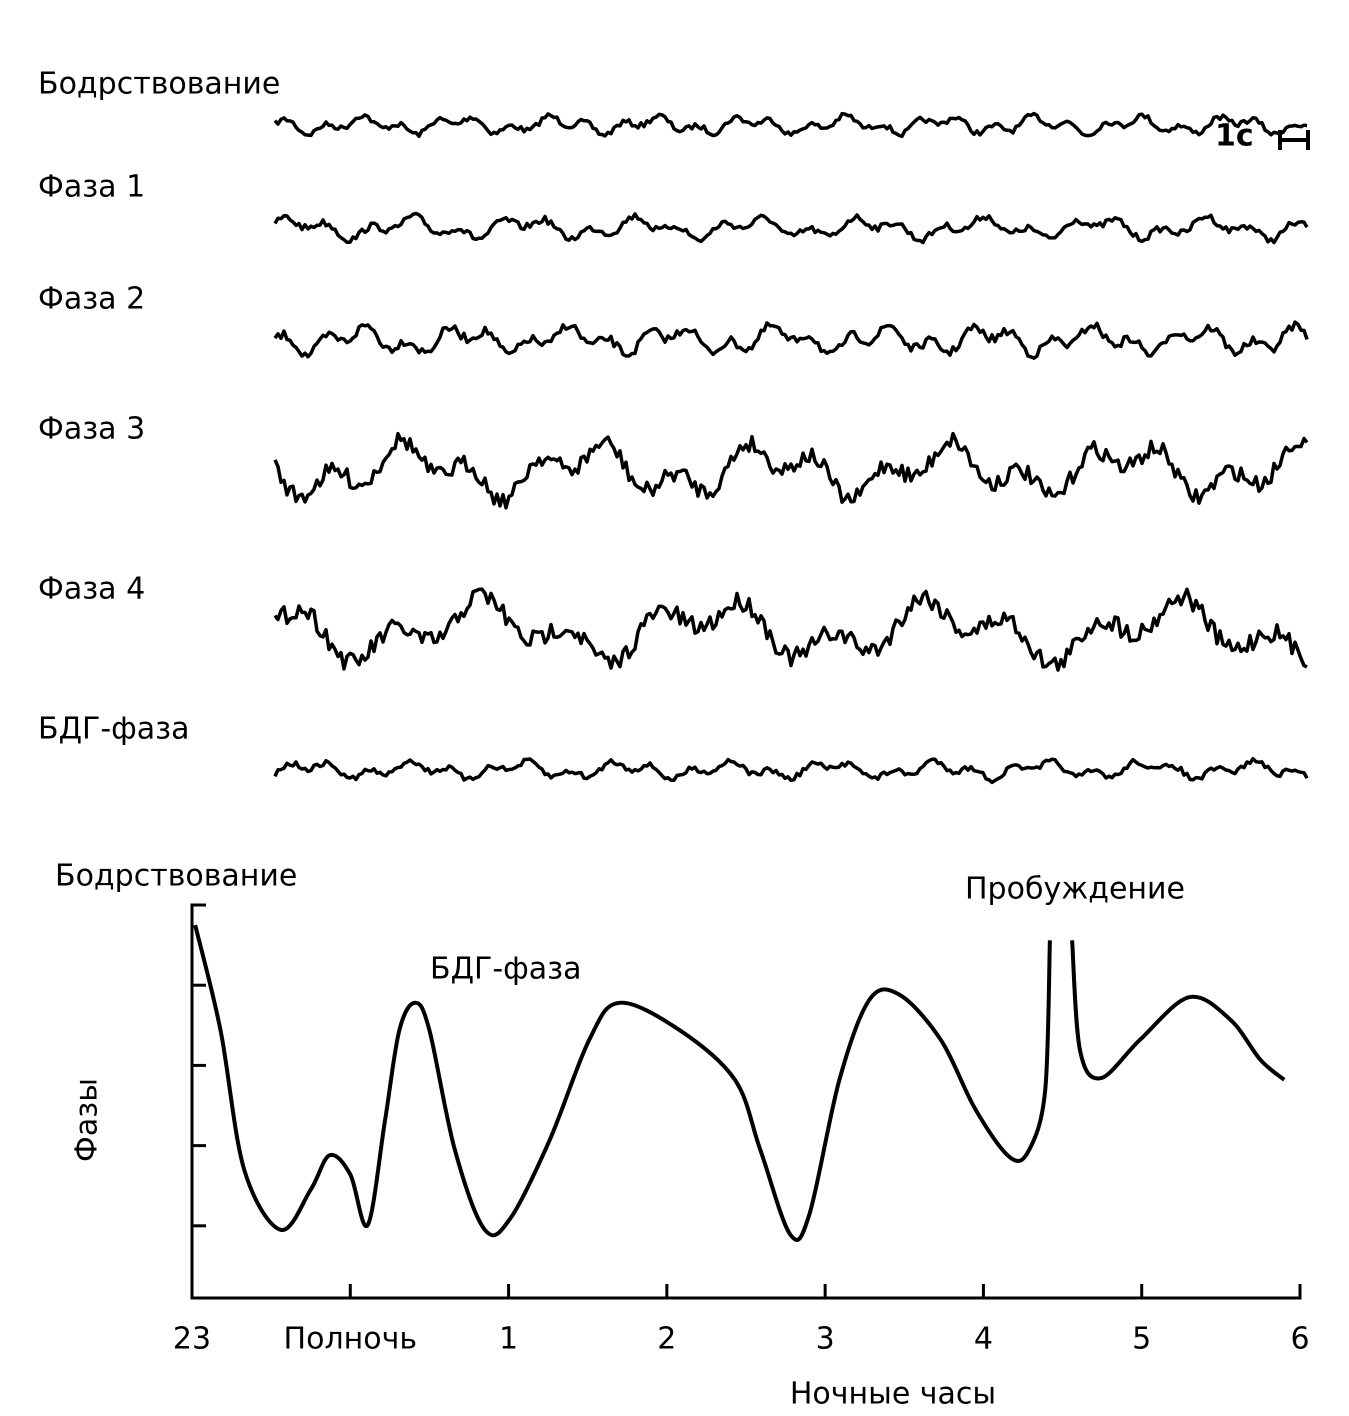 The image size is (1349, 1416). I want to click on trace-label: Фаза 1, so click(91, 187).